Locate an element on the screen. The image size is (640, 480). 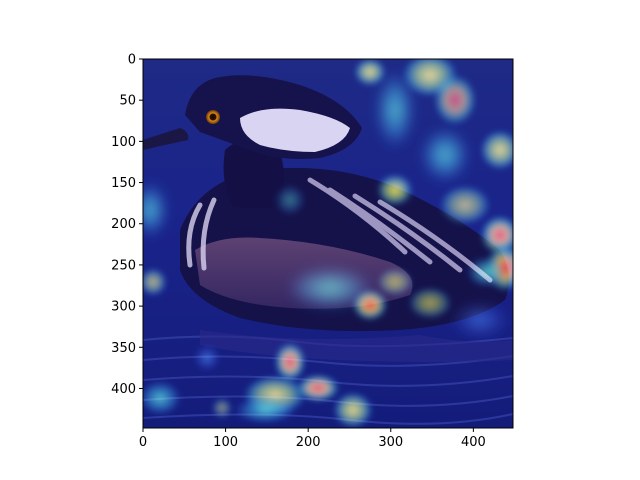
x-axis: 0 100 200 300 400 is located at coordinates (312, 439).